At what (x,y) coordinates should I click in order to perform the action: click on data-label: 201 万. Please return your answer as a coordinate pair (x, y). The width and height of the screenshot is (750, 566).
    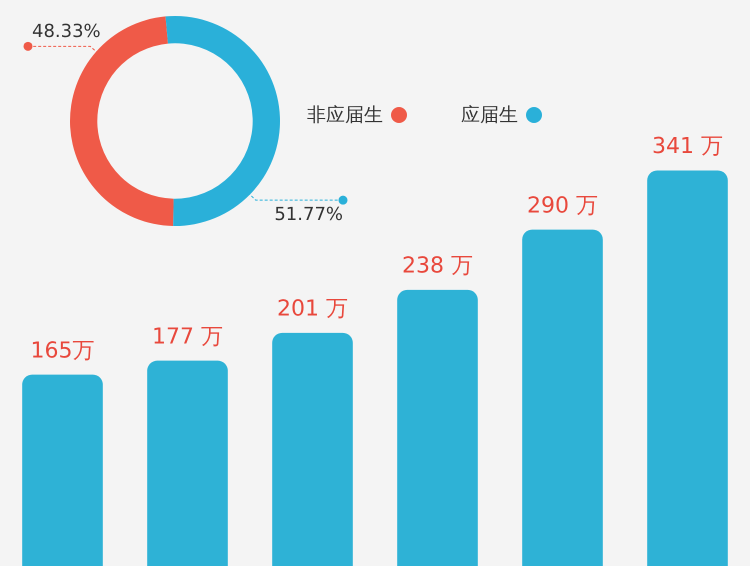
    Looking at the image, I should click on (312, 309).